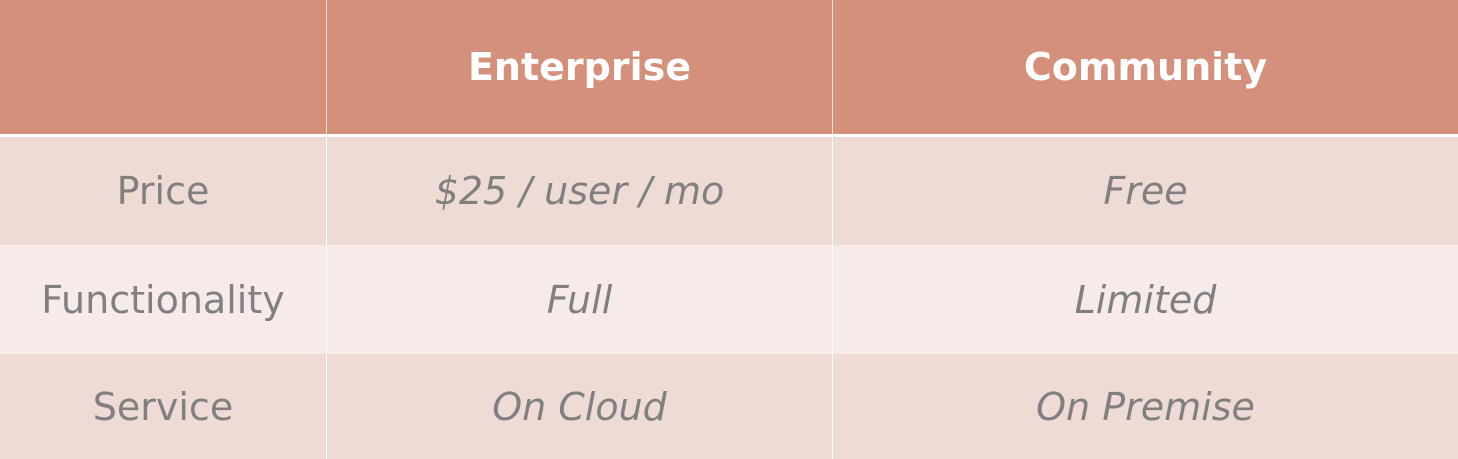 The image size is (1458, 459). What do you see at coordinates (1145, 191) in the screenshot?
I see `community-value: Free` at bounding box center [1145, 191].